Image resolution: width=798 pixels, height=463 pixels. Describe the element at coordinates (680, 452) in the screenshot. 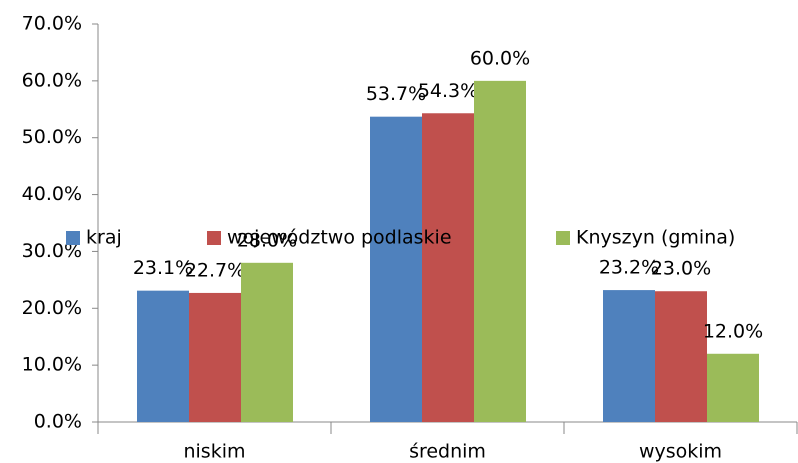

I see `x-tick-label: wysokim` at that location.